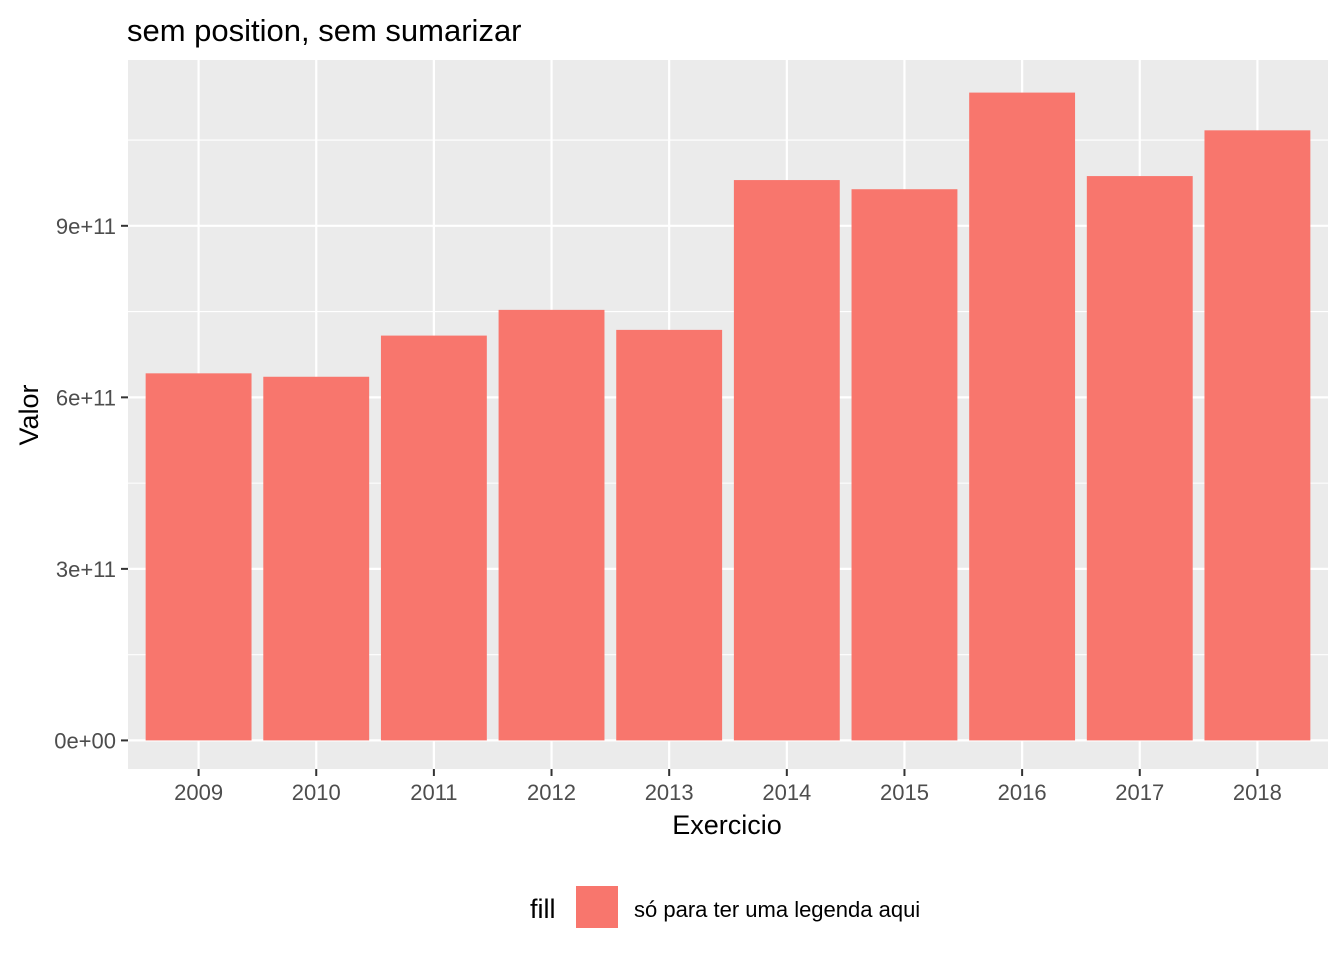  I want to click on legend-key, so click(597, 907).